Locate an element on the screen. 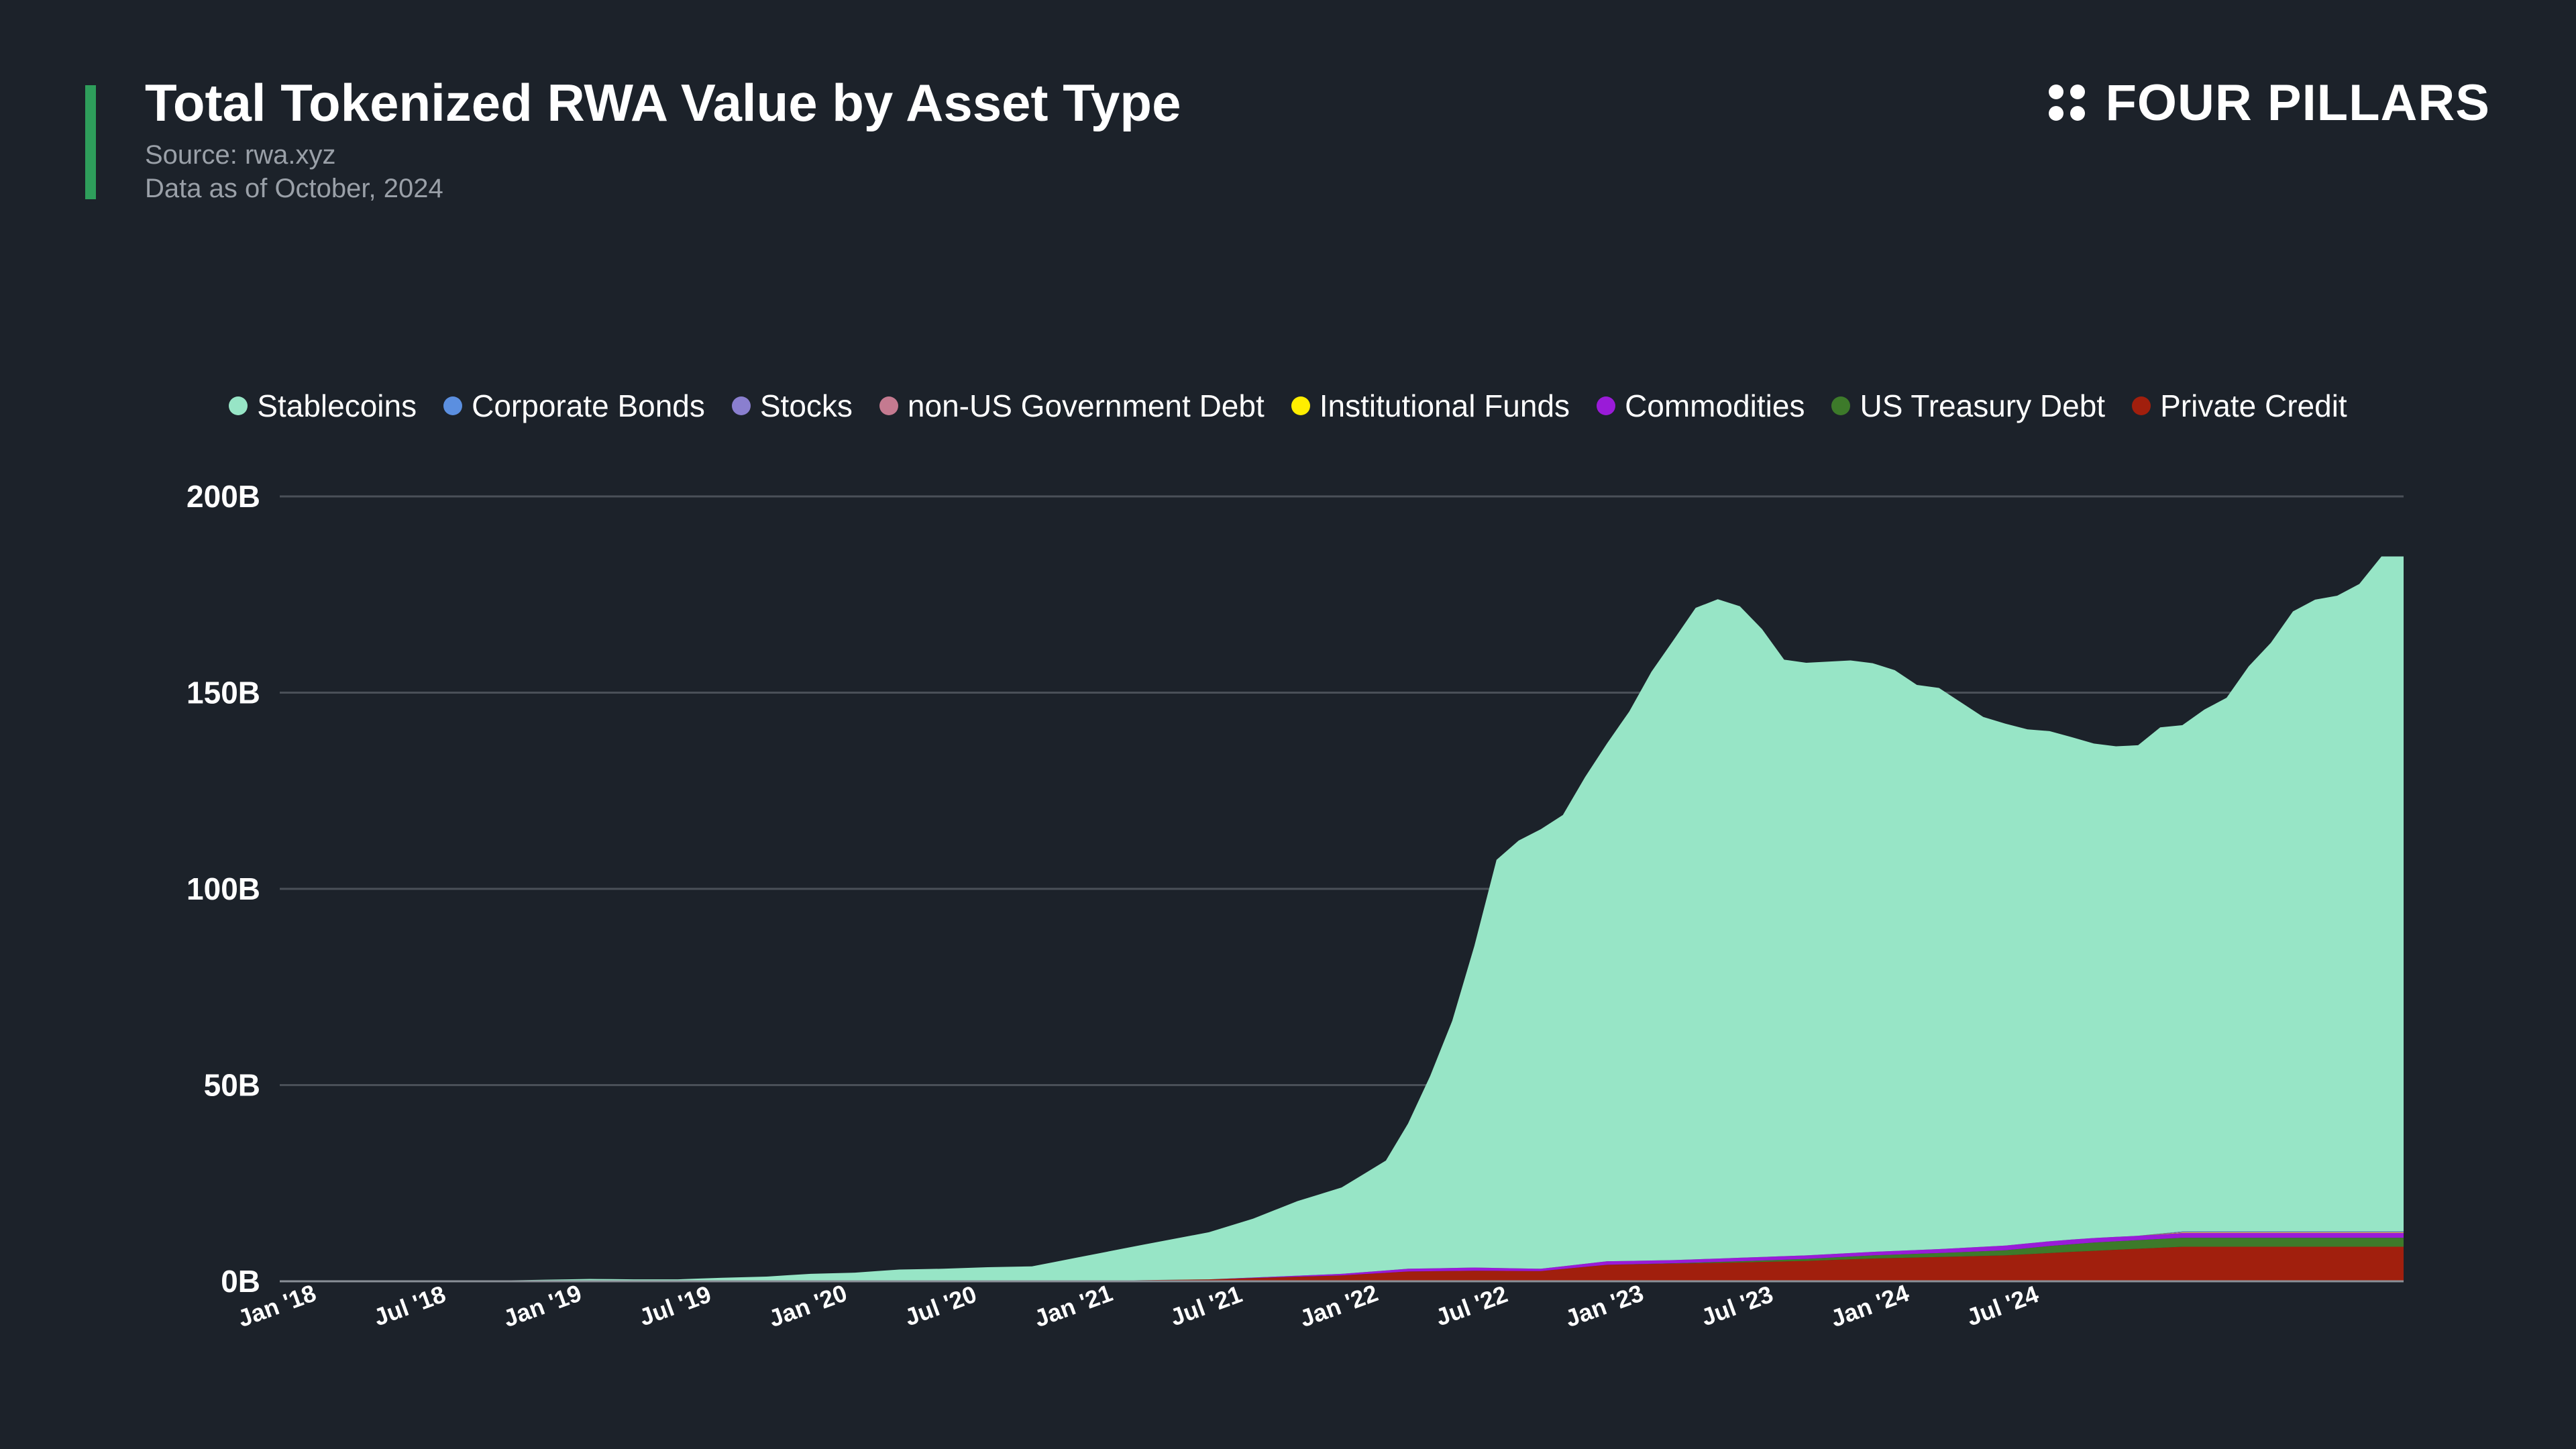  legend-label: Stablecoins is located at coordinates (337, 405).